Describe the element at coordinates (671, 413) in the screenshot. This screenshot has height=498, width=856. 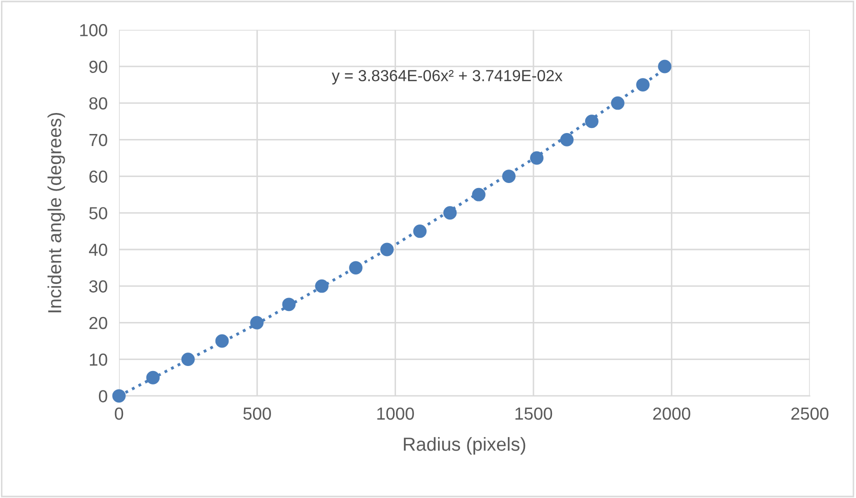
I see `x-tick-label: 2000` at that location.